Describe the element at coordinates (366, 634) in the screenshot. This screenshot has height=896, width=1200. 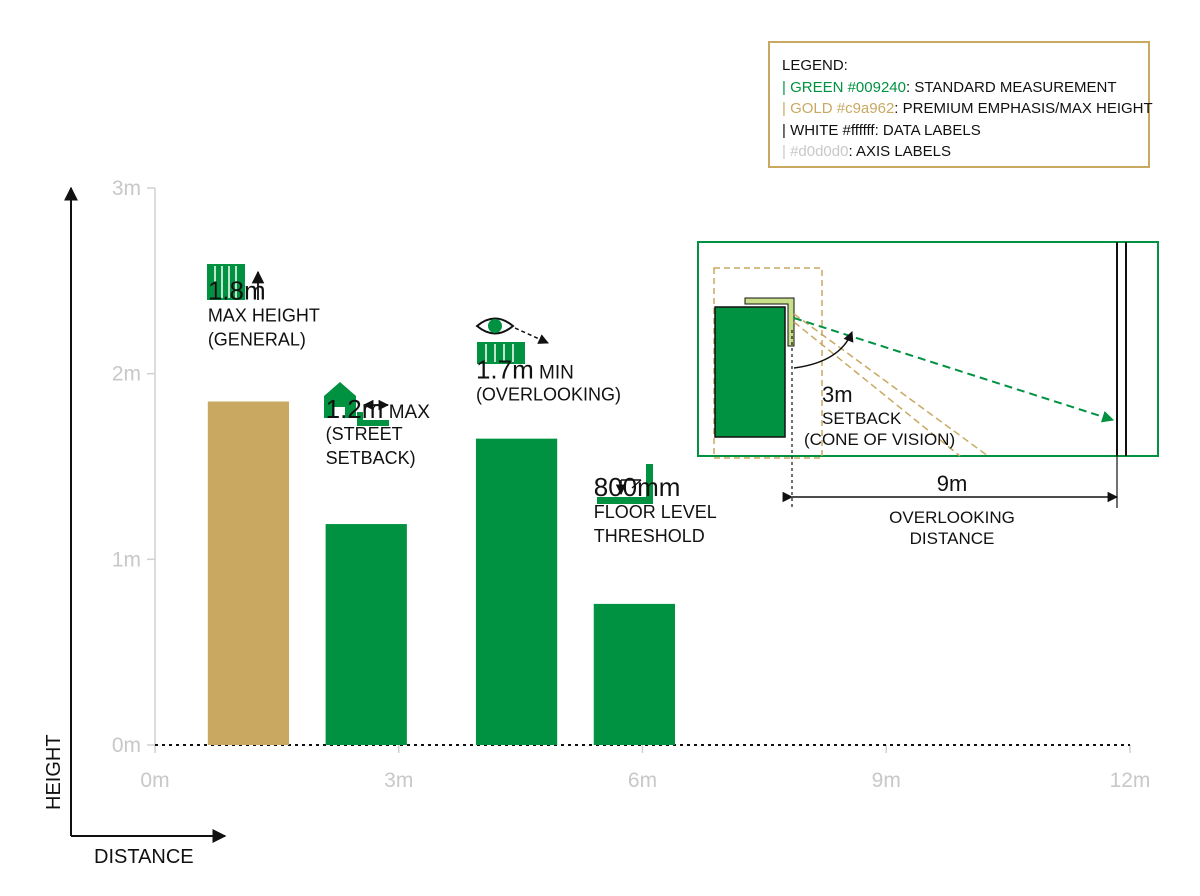
I see `bar-street-setback` at that location.